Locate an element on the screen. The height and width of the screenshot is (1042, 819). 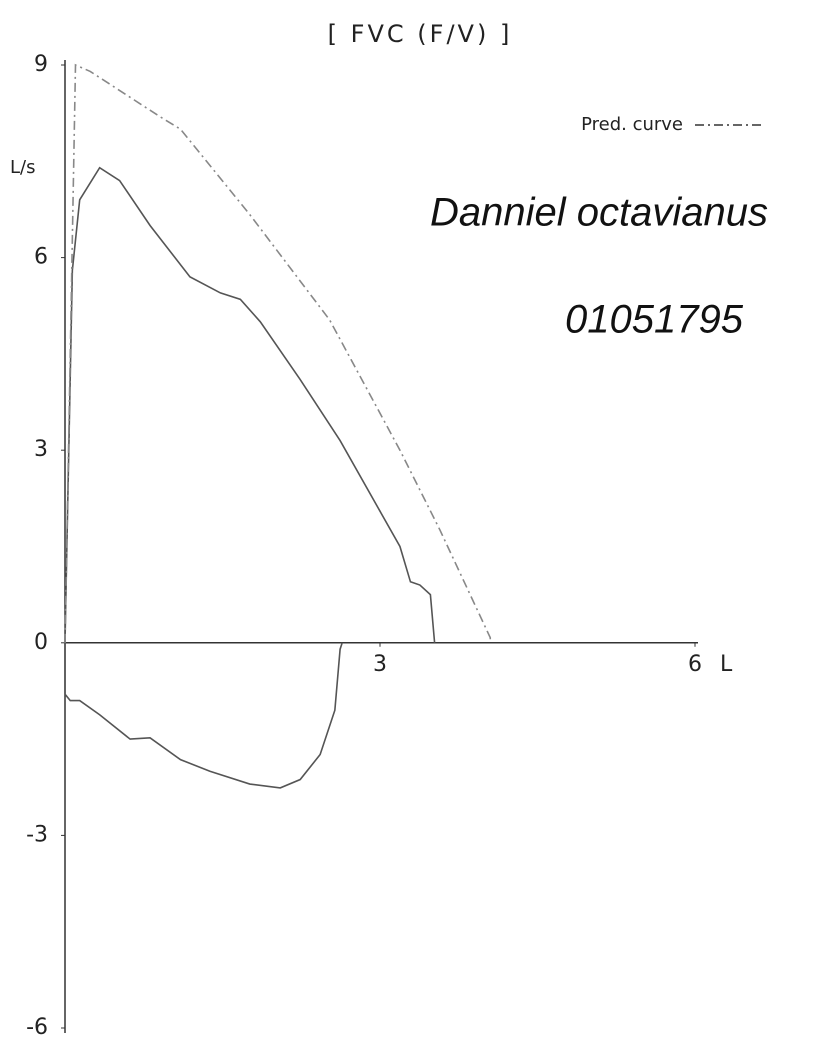
x-tick-label: 3 is located at coordinates (380, 664).